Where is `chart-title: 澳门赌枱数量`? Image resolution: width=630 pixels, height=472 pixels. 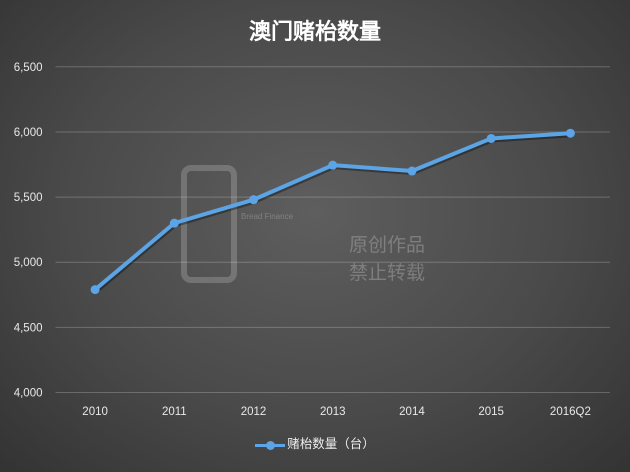
chart-title: 澳门赌枱数量 is located at coordinates (314, 32).